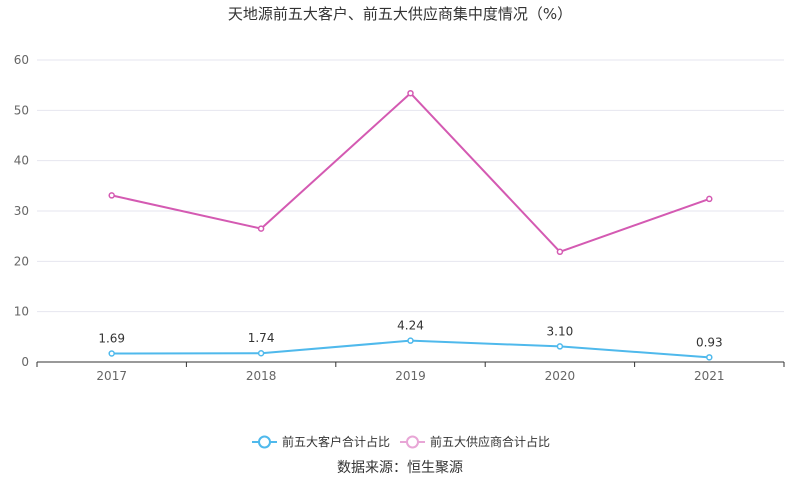  I want to click on data-label: 1.69, so click(111, 338).